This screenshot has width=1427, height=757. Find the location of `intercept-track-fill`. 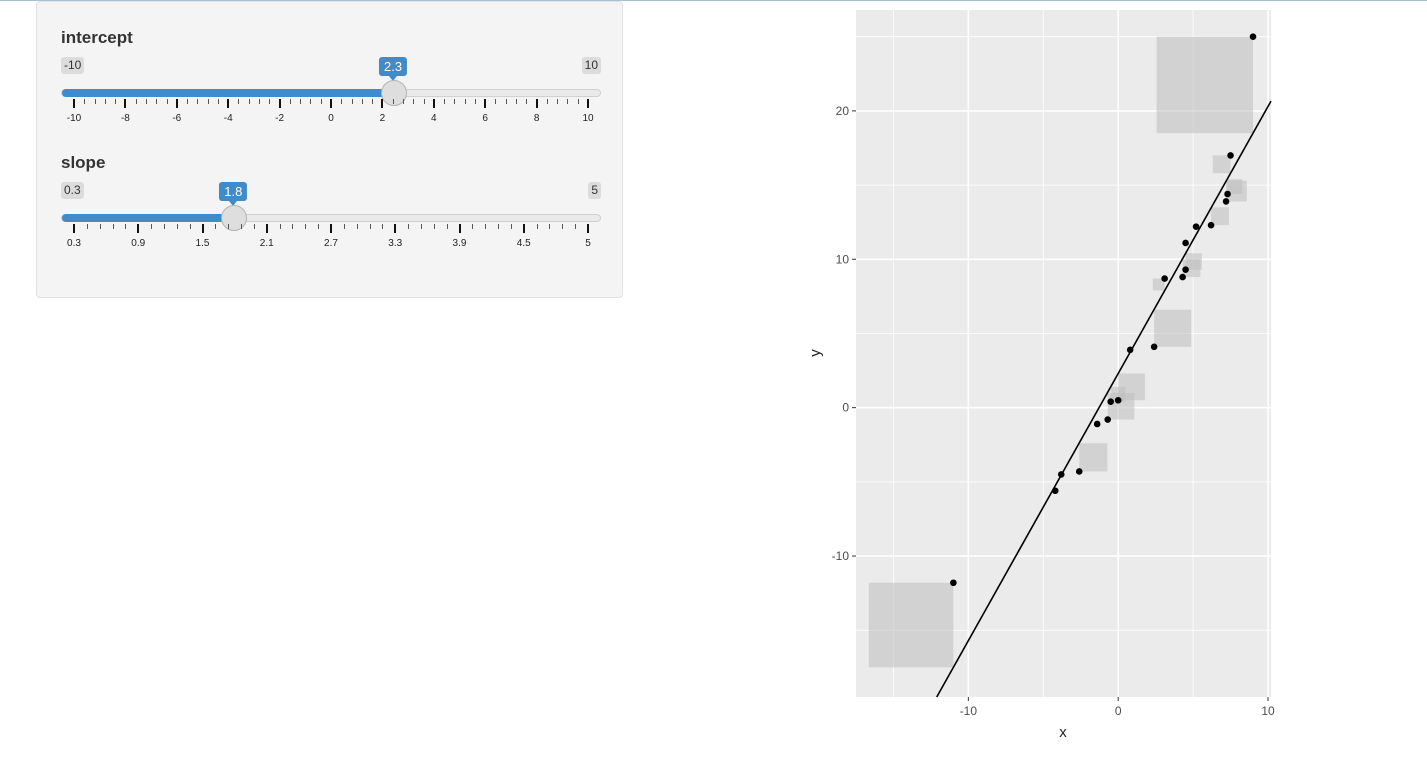

intercept-track-fill is located at coordinates (228, 93).